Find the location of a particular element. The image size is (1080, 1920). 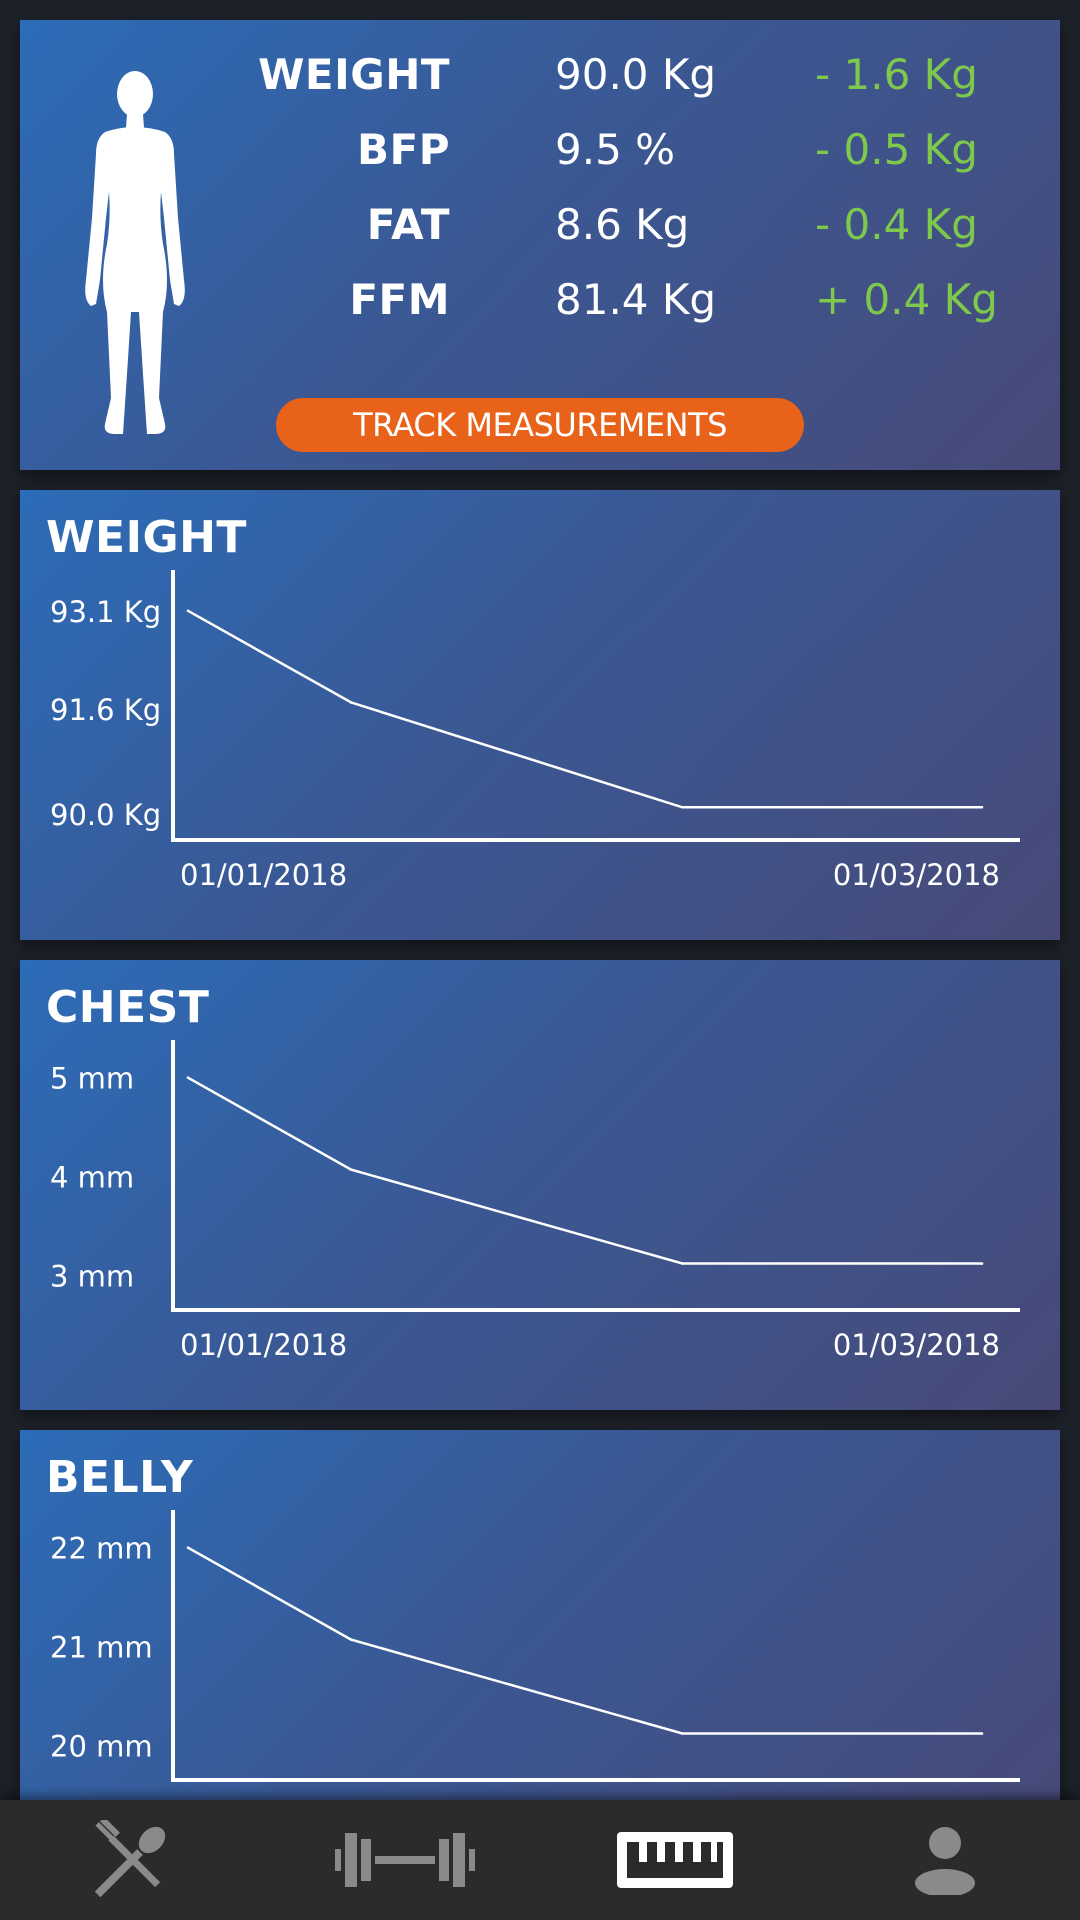

stat-name-ffm: FFM is located at coordinates (399, 299).